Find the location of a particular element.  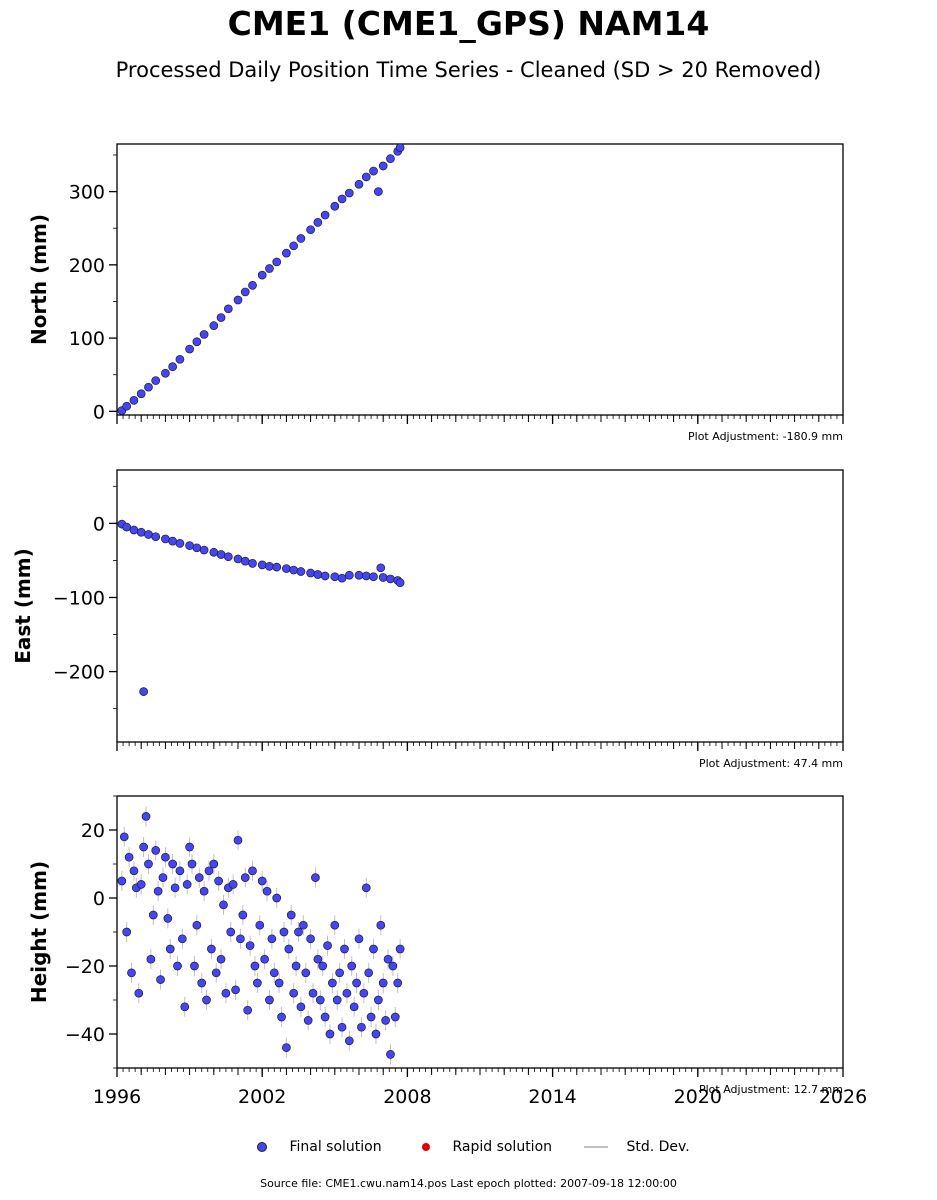

legend-rapid: Rapid solution is located at coordinates (487, 1147).